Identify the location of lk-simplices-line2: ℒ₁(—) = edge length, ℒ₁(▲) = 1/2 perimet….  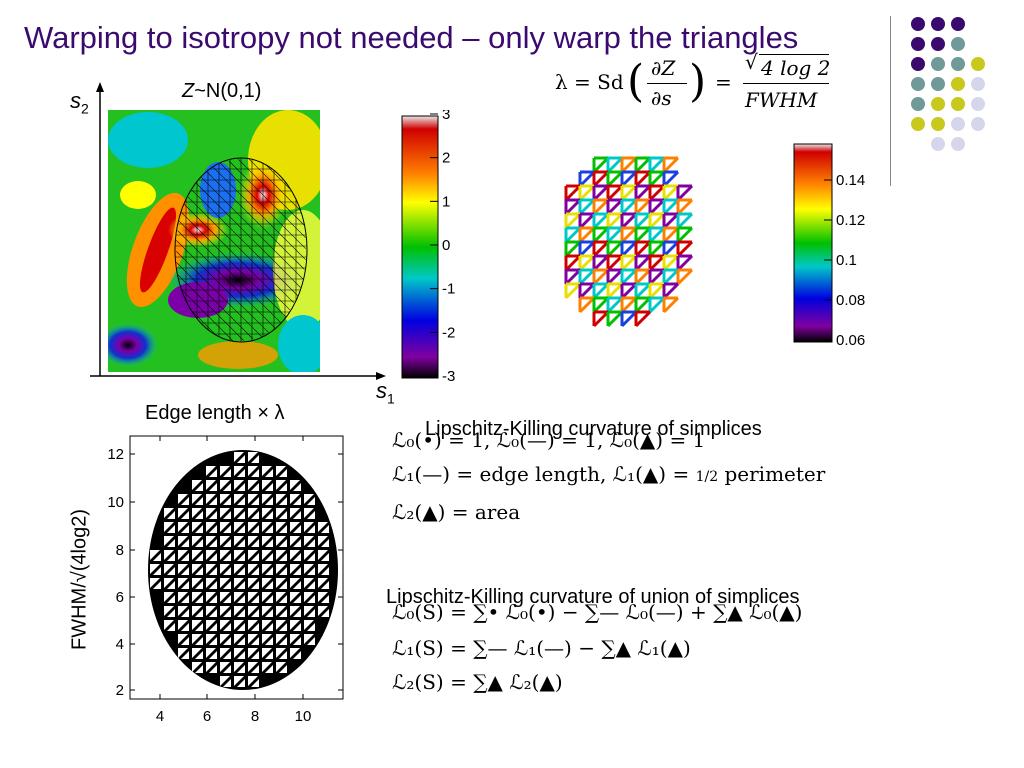
(609, 474).